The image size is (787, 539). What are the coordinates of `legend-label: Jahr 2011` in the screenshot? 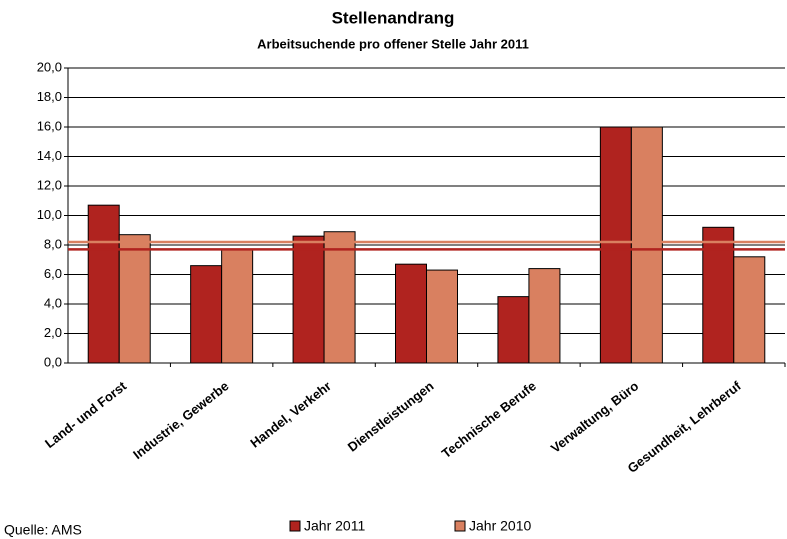 It's located at (334, 526).